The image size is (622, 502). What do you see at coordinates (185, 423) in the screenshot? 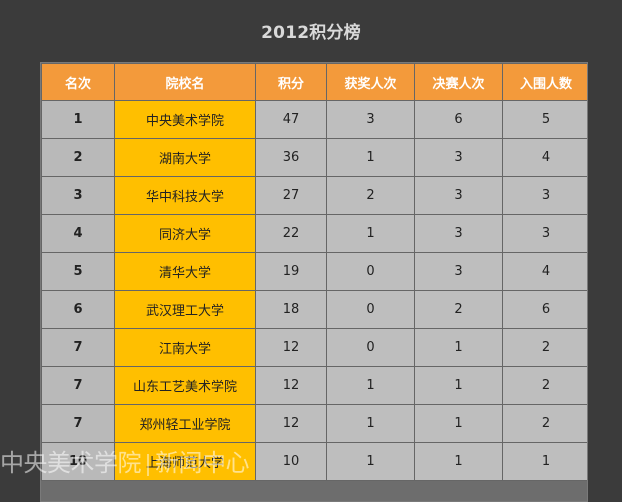
I see `school-cell: 郑州轻工业学院` at bounding box center [185, 423].